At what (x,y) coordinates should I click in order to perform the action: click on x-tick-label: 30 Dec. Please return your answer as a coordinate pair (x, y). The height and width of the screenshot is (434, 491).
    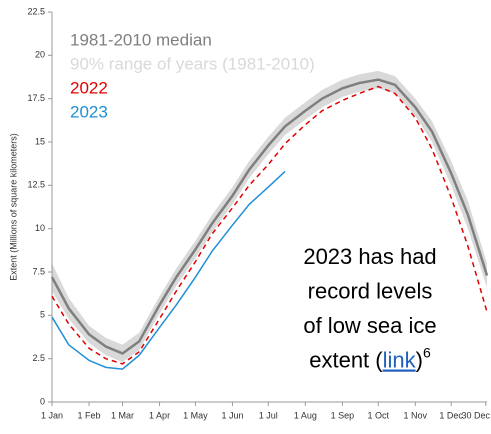
    Looking at the image, I should click on (475, 415).